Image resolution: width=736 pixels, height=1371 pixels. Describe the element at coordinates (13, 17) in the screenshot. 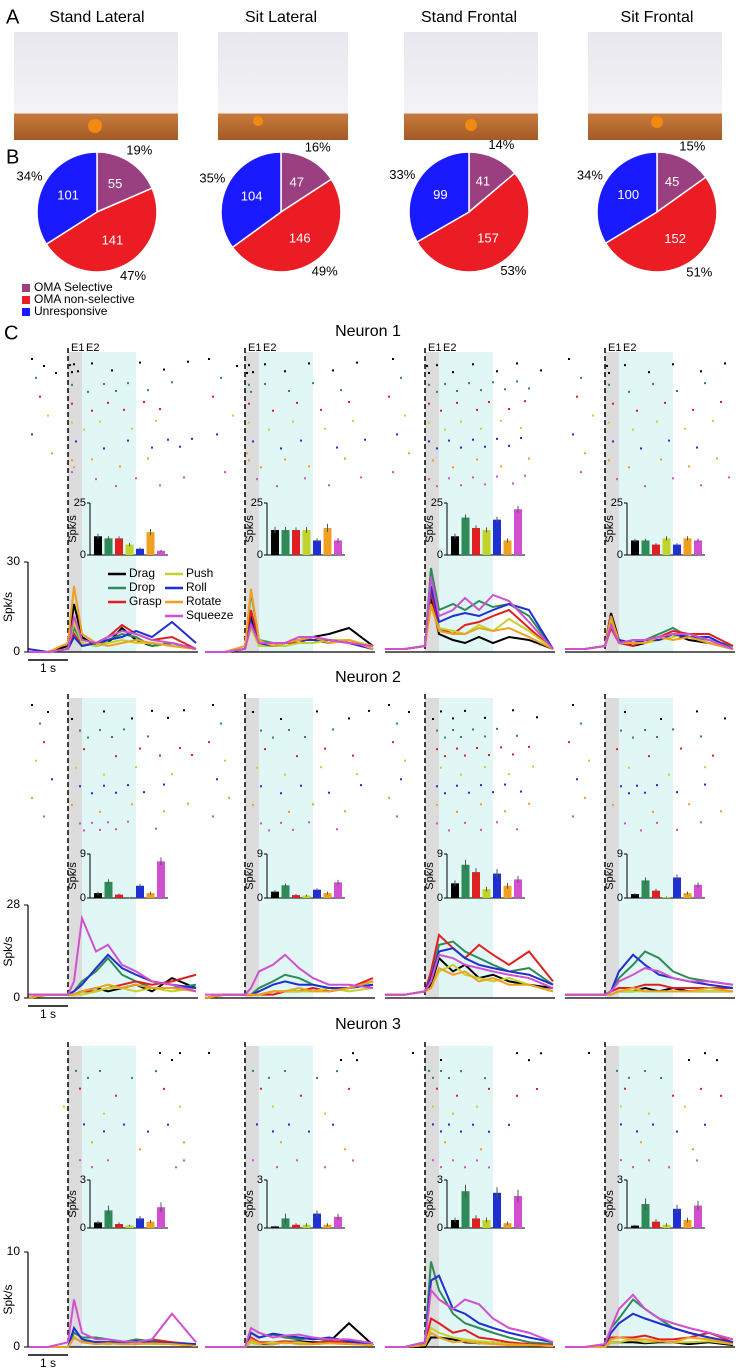

I see `panel-label: A` at that location.